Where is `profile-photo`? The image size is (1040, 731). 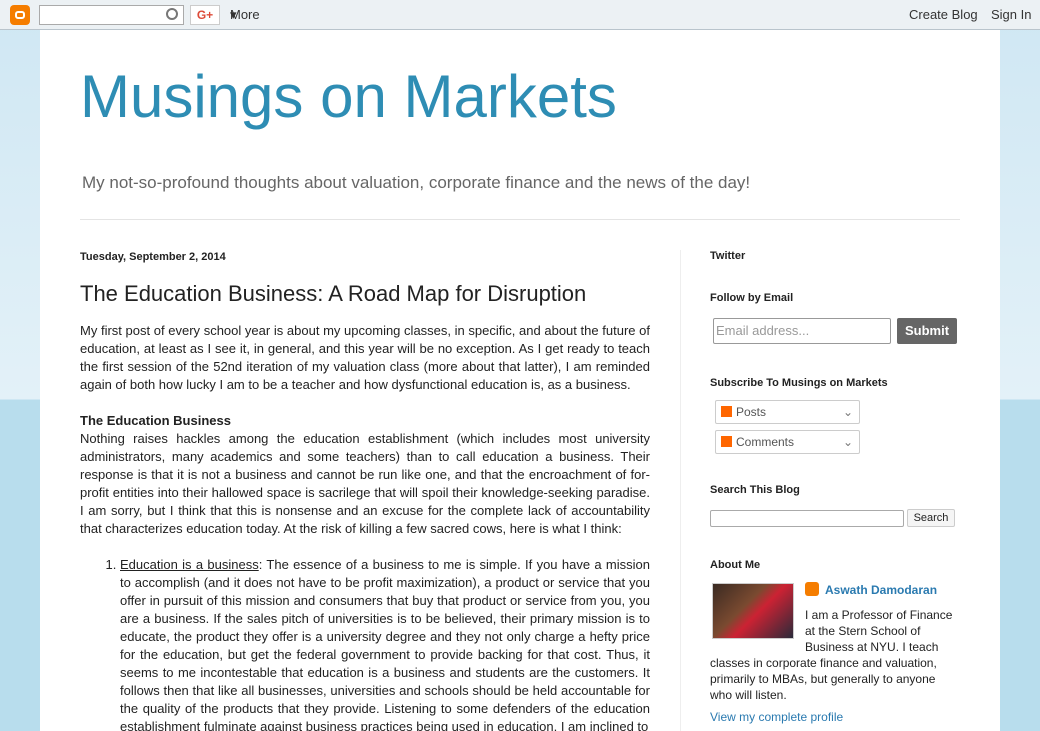
profile-photo is located at coordinates (753, 611).